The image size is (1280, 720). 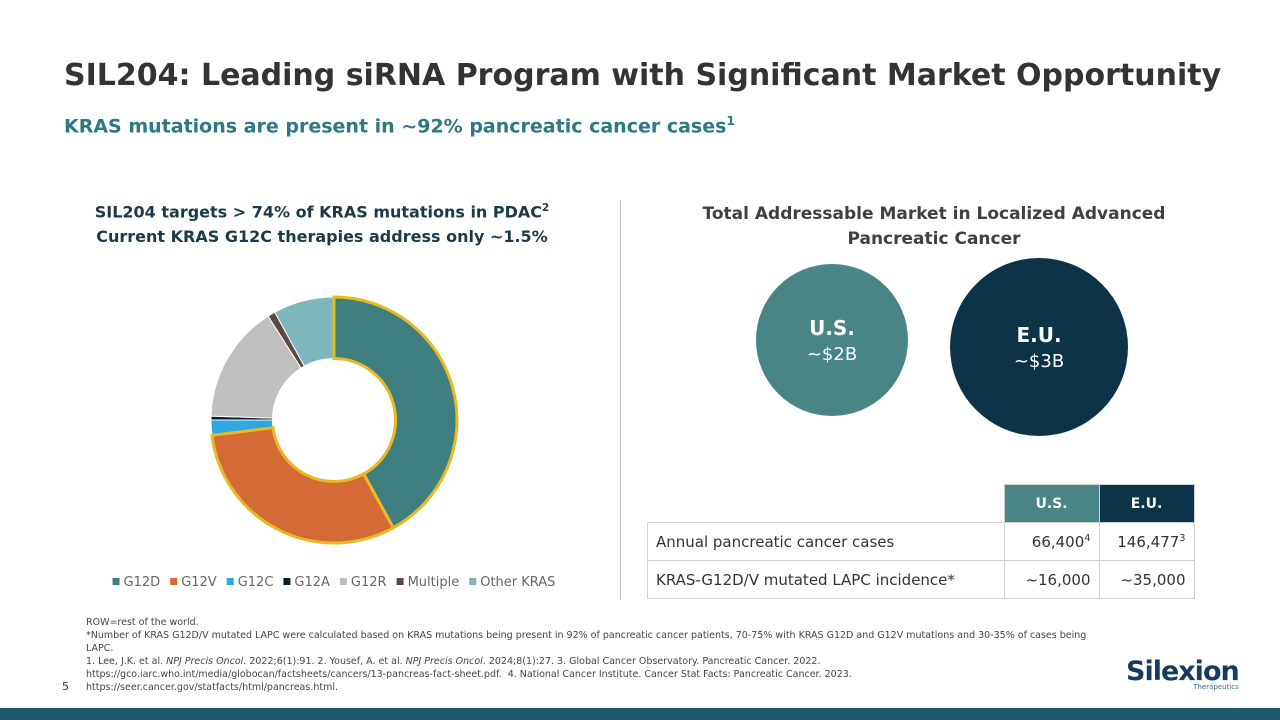 What do you see at coordinates (312, 582) in the screenshot?
I see `legend-label: G12A` at bounding box center [312, 582].